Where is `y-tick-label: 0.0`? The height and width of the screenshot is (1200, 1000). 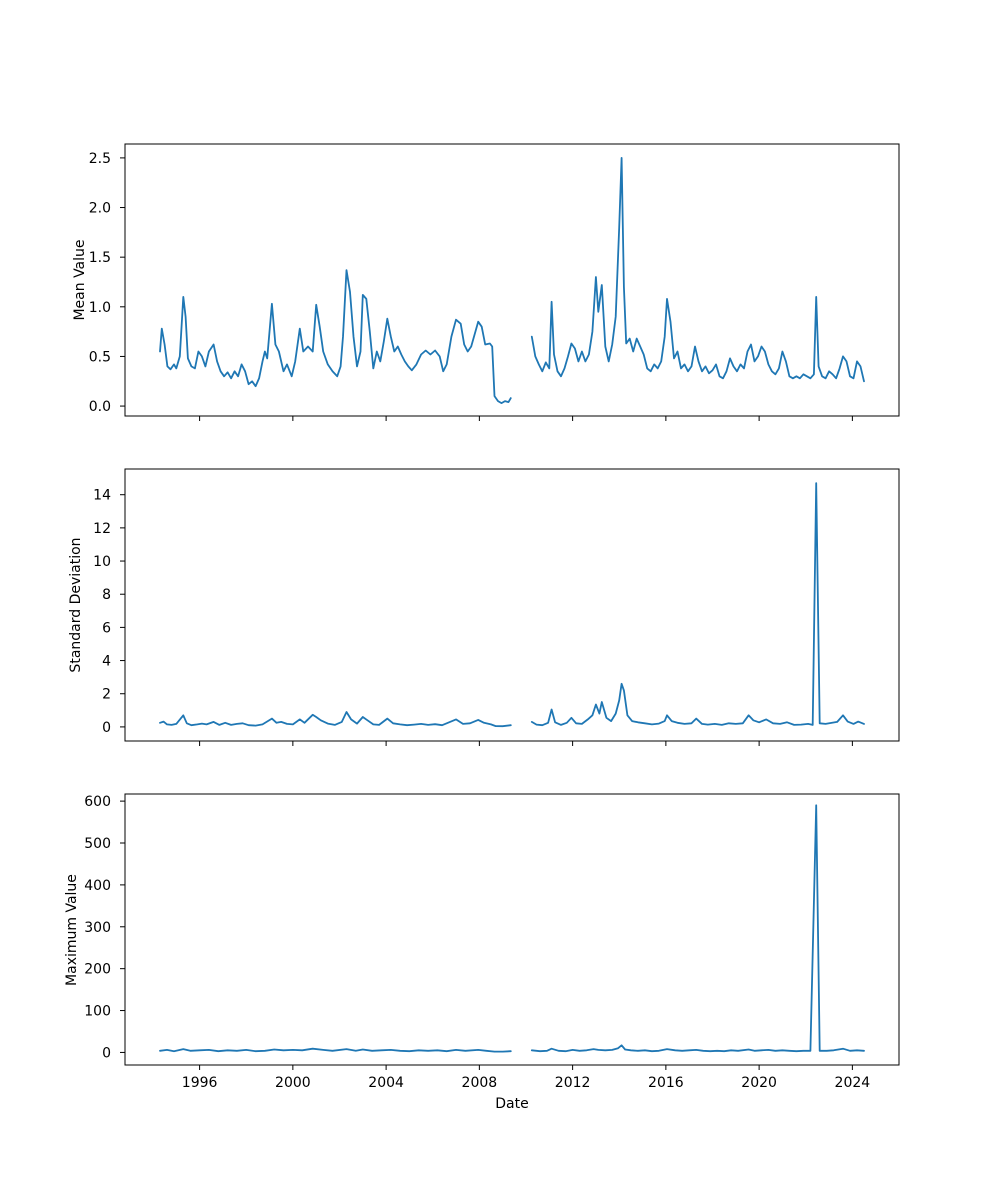 y-tick-label: 0.0 is located at coordinates (100, 407).